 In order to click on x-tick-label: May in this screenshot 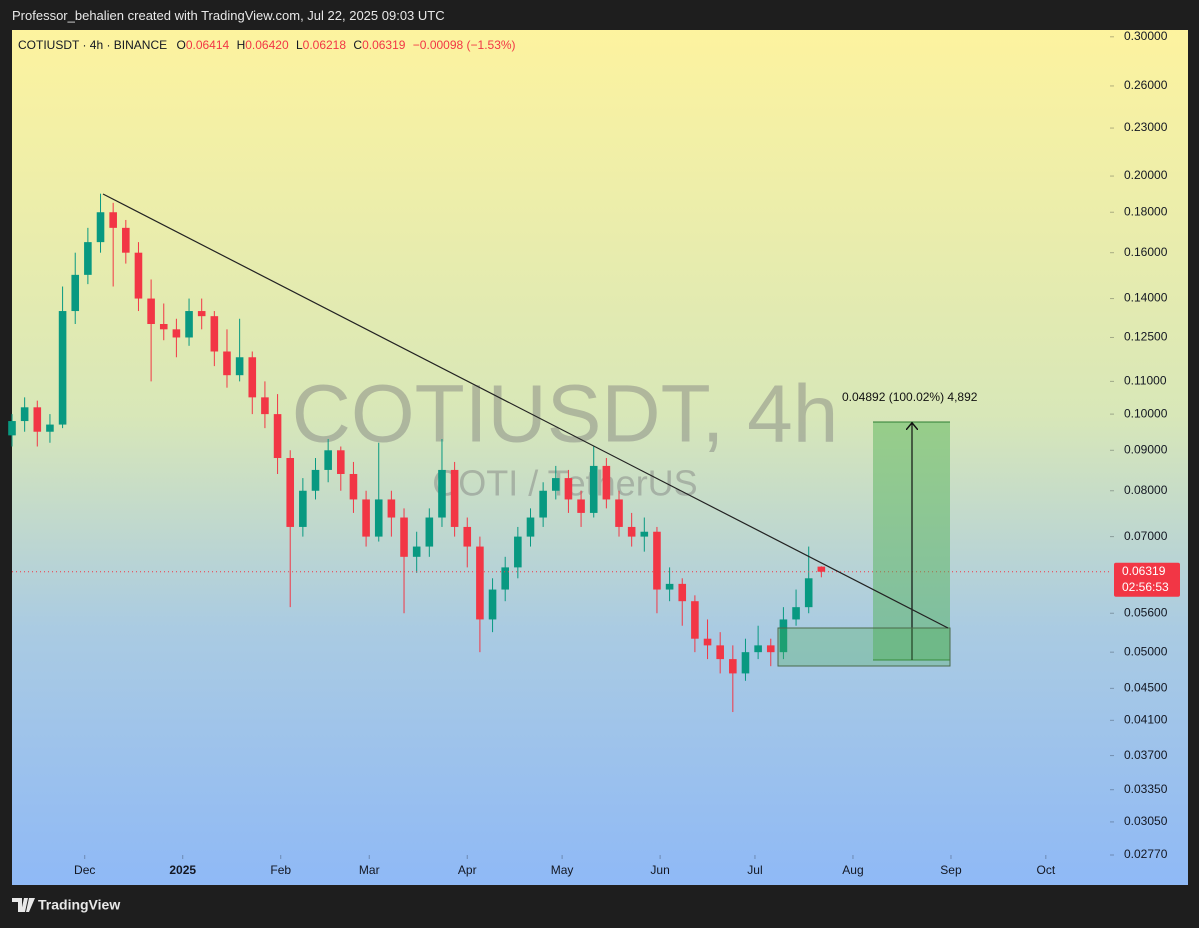, I will do `click(562, 870)`.